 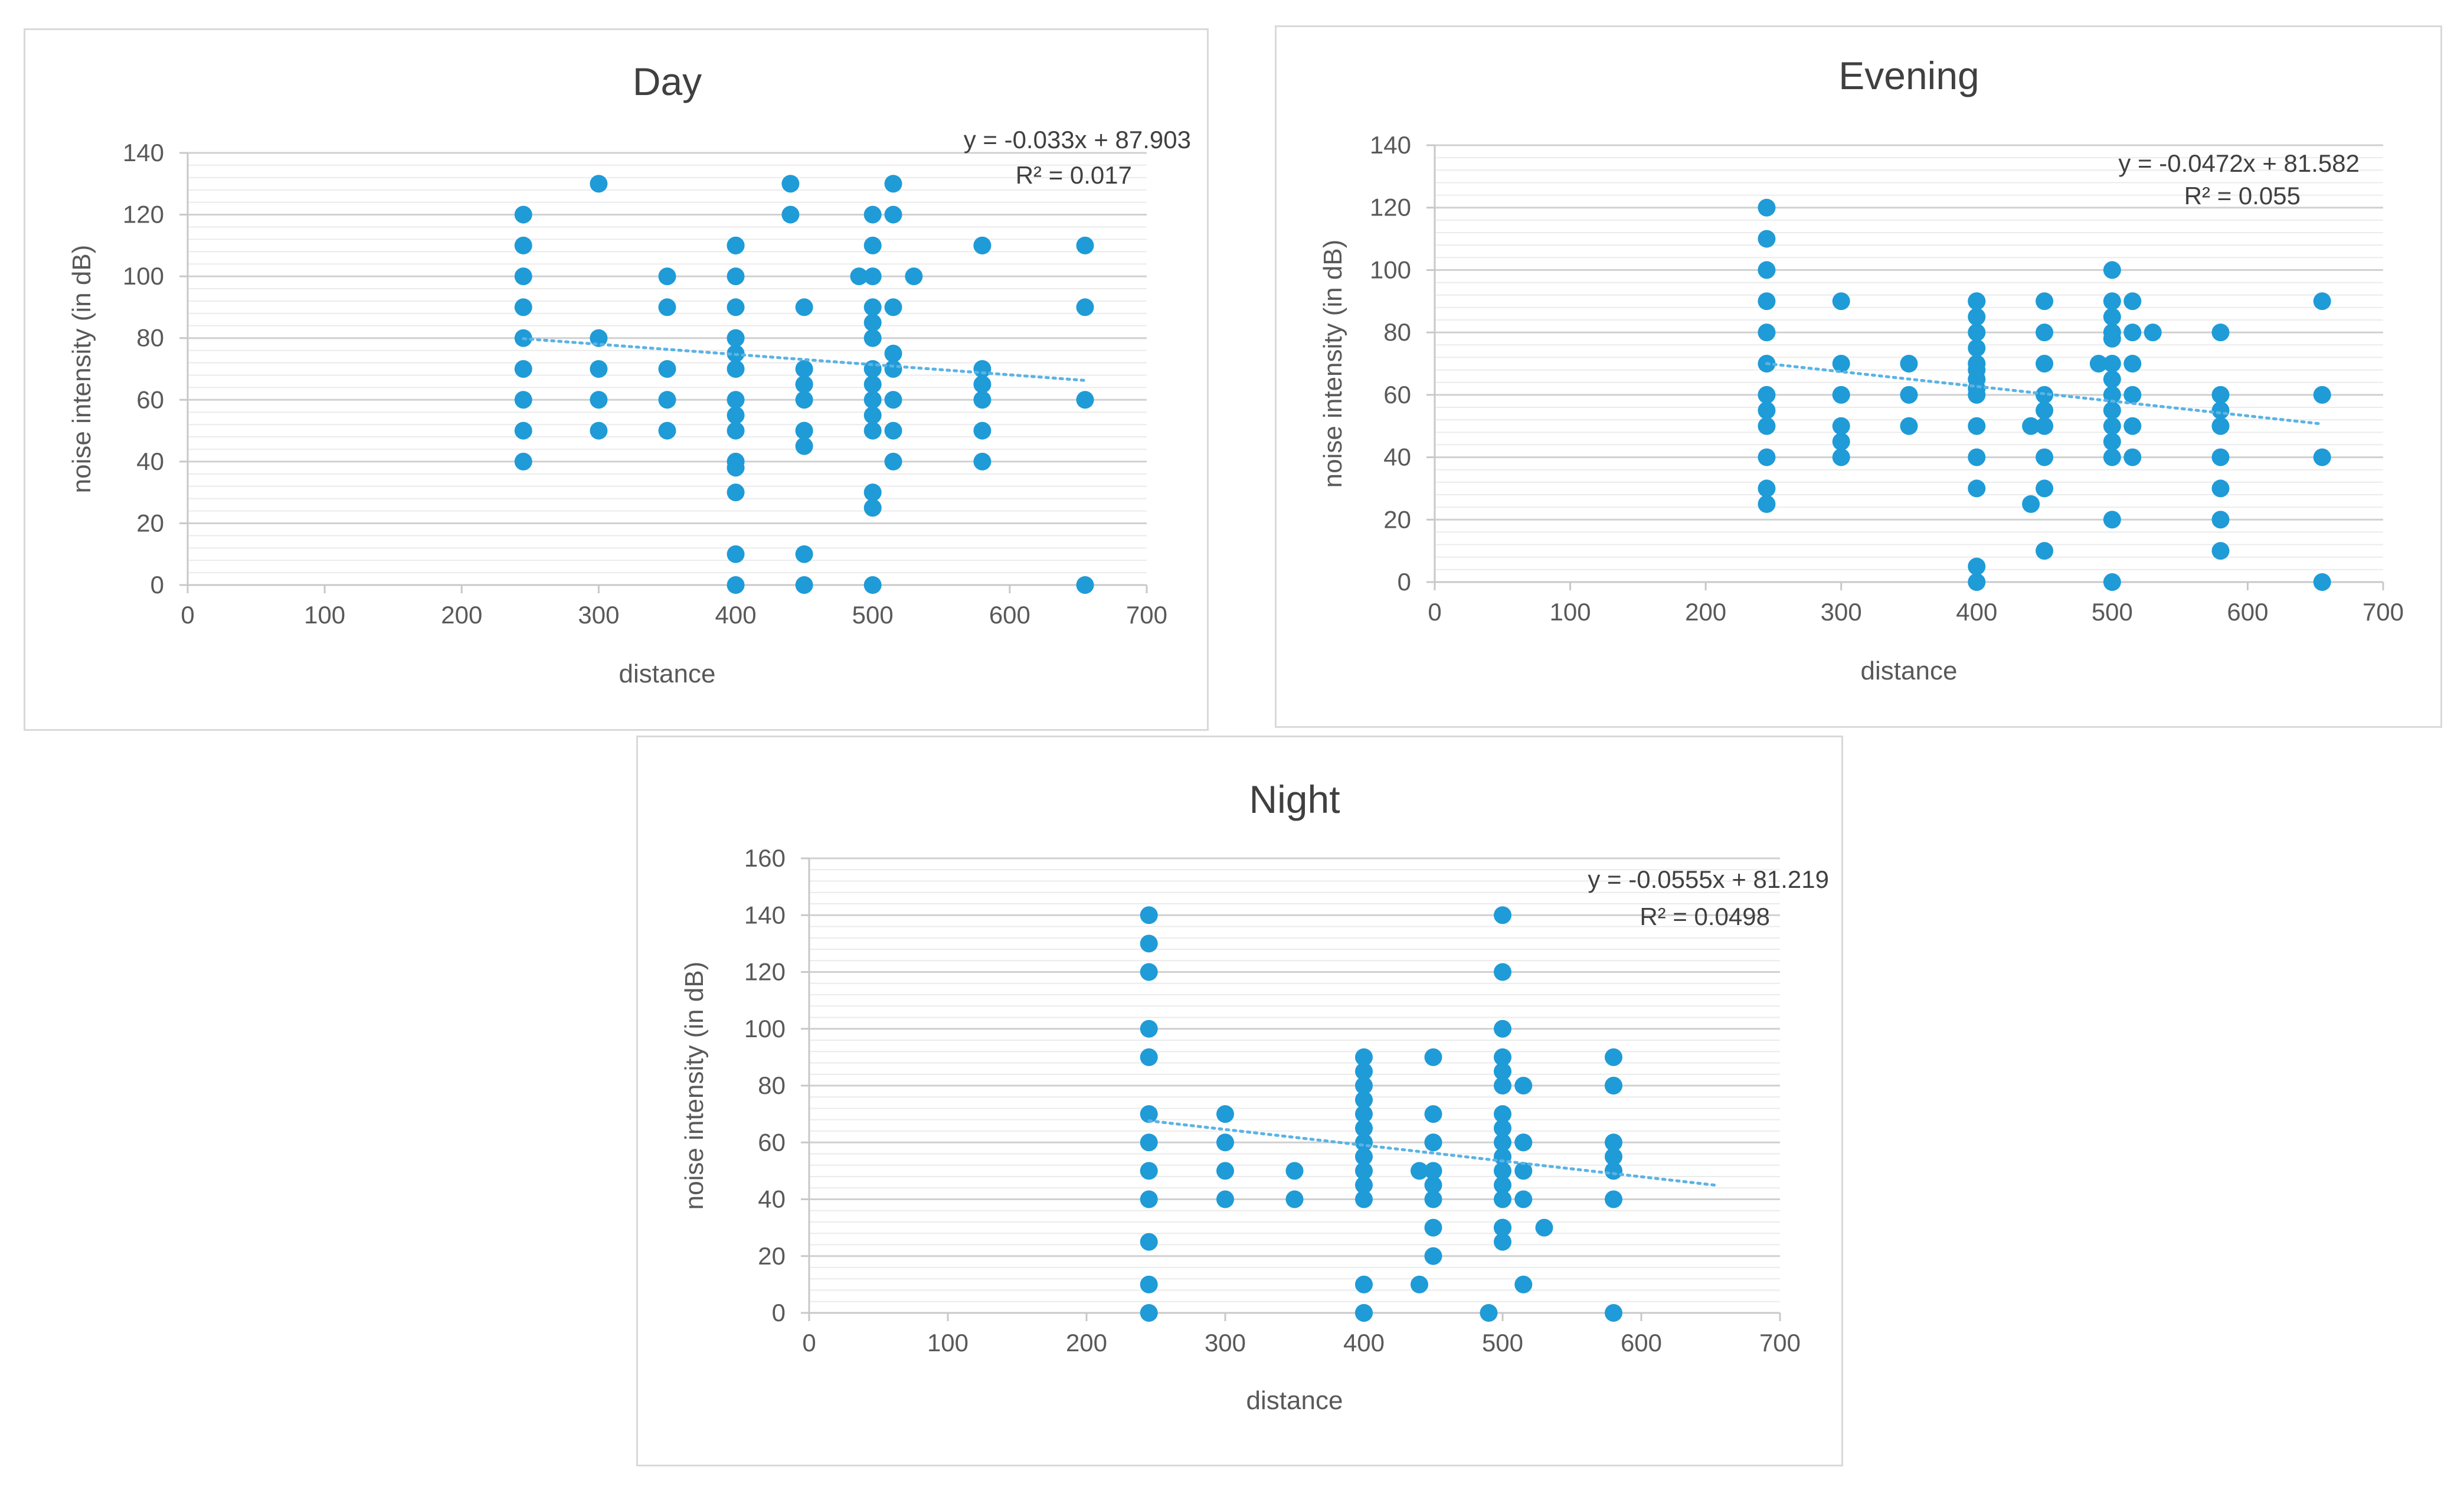 I want to click on chart-2-gridlines, so click(x=1294, y=1085).